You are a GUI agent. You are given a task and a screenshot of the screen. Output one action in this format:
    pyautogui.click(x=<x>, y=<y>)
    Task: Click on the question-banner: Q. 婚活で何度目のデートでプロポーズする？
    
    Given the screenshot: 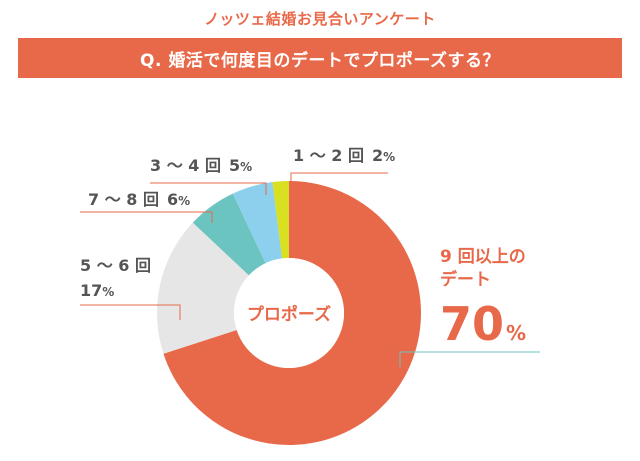 What is the action you would take?
    pyautogui.click(x=320, y=58)
    